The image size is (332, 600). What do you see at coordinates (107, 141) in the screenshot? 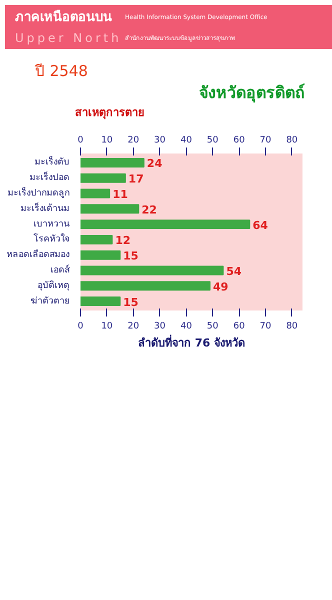
I see `x-tick-label: 10` at bounding box center [107, 141].